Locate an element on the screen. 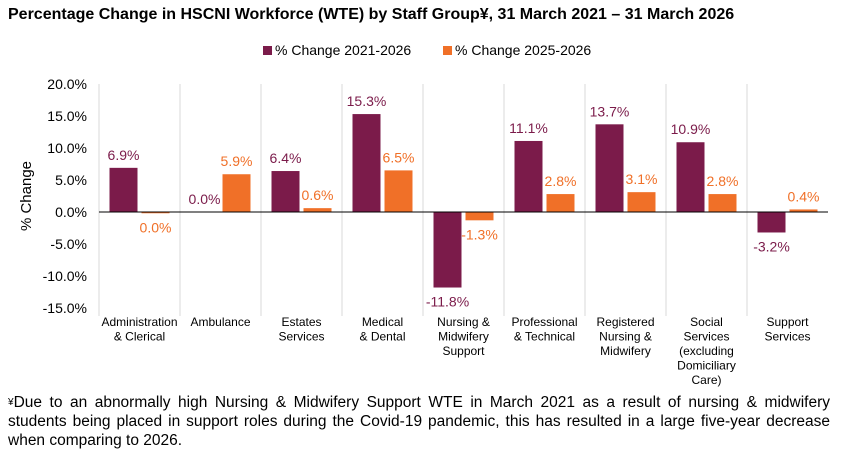 The width and height of the screenshot is (845, 458). y-tick-label: -15.0% is located at coordinates (65, 308).